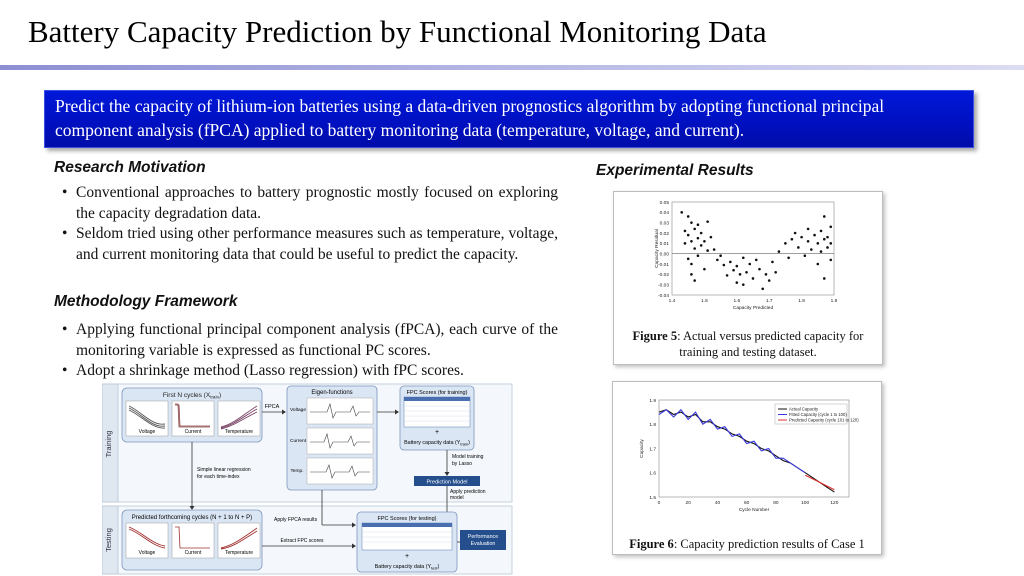 This screenshot has width=1024, height=576. I want to click on x-tick-label: 40, so click(718, 503).